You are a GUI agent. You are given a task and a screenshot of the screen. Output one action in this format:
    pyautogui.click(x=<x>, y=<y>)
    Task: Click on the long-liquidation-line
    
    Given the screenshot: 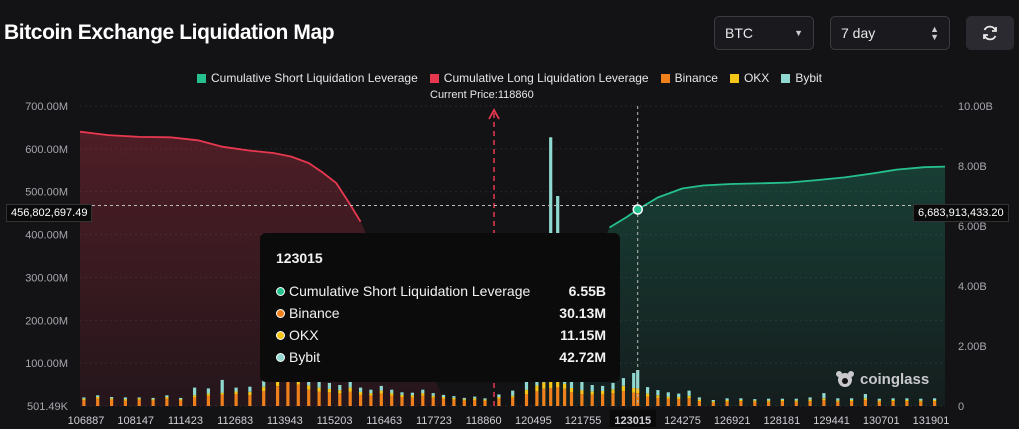 What is the action you would take?
    pyautogui.click(x=220, y=176)
    